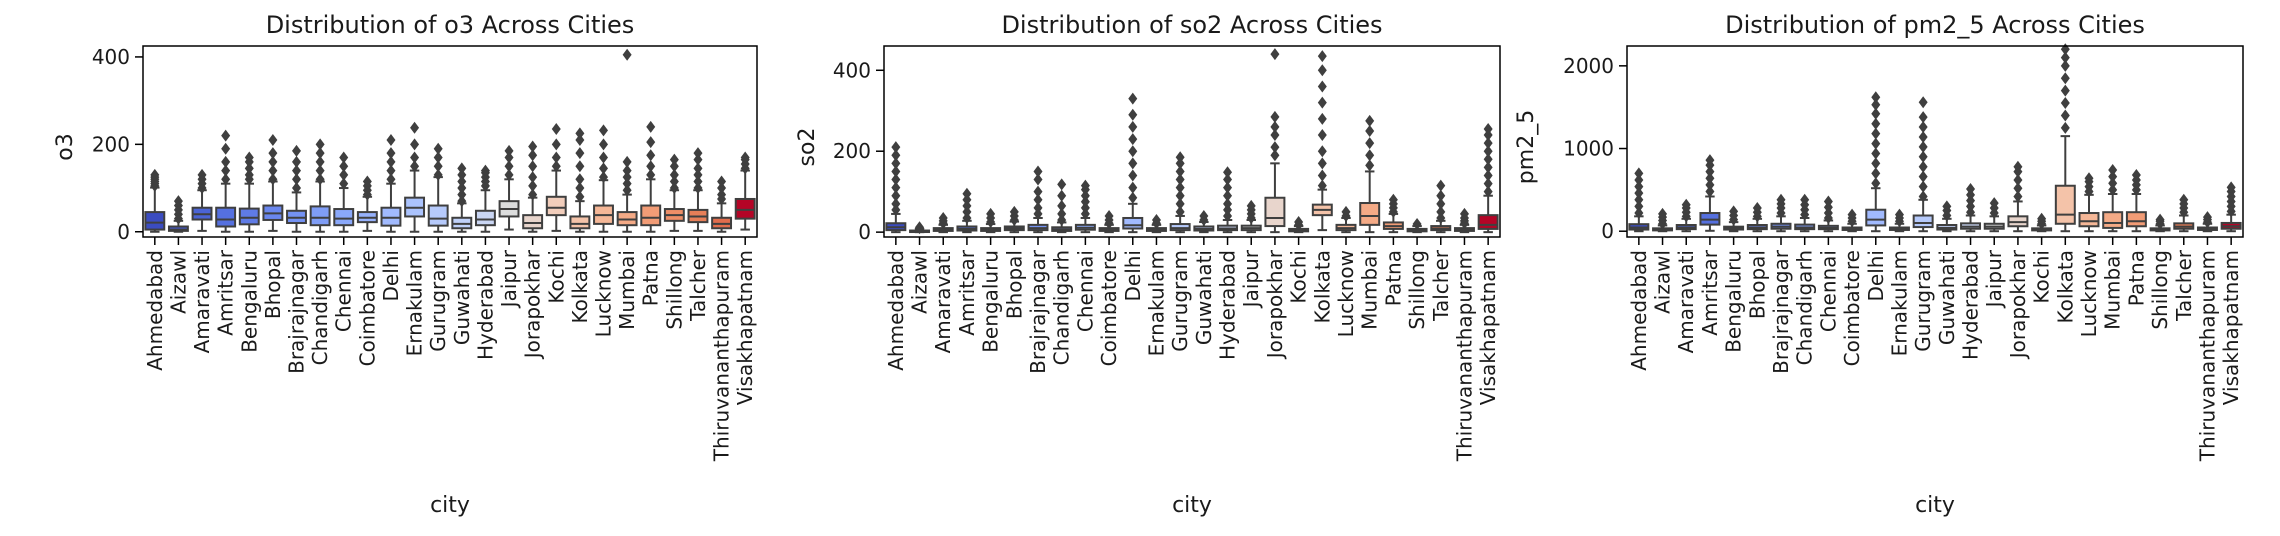  What do you see at coordinates (991, 301) in the screenshot?
I see `x-tick-label: Bengaluru` at bounding box center [991, 301].